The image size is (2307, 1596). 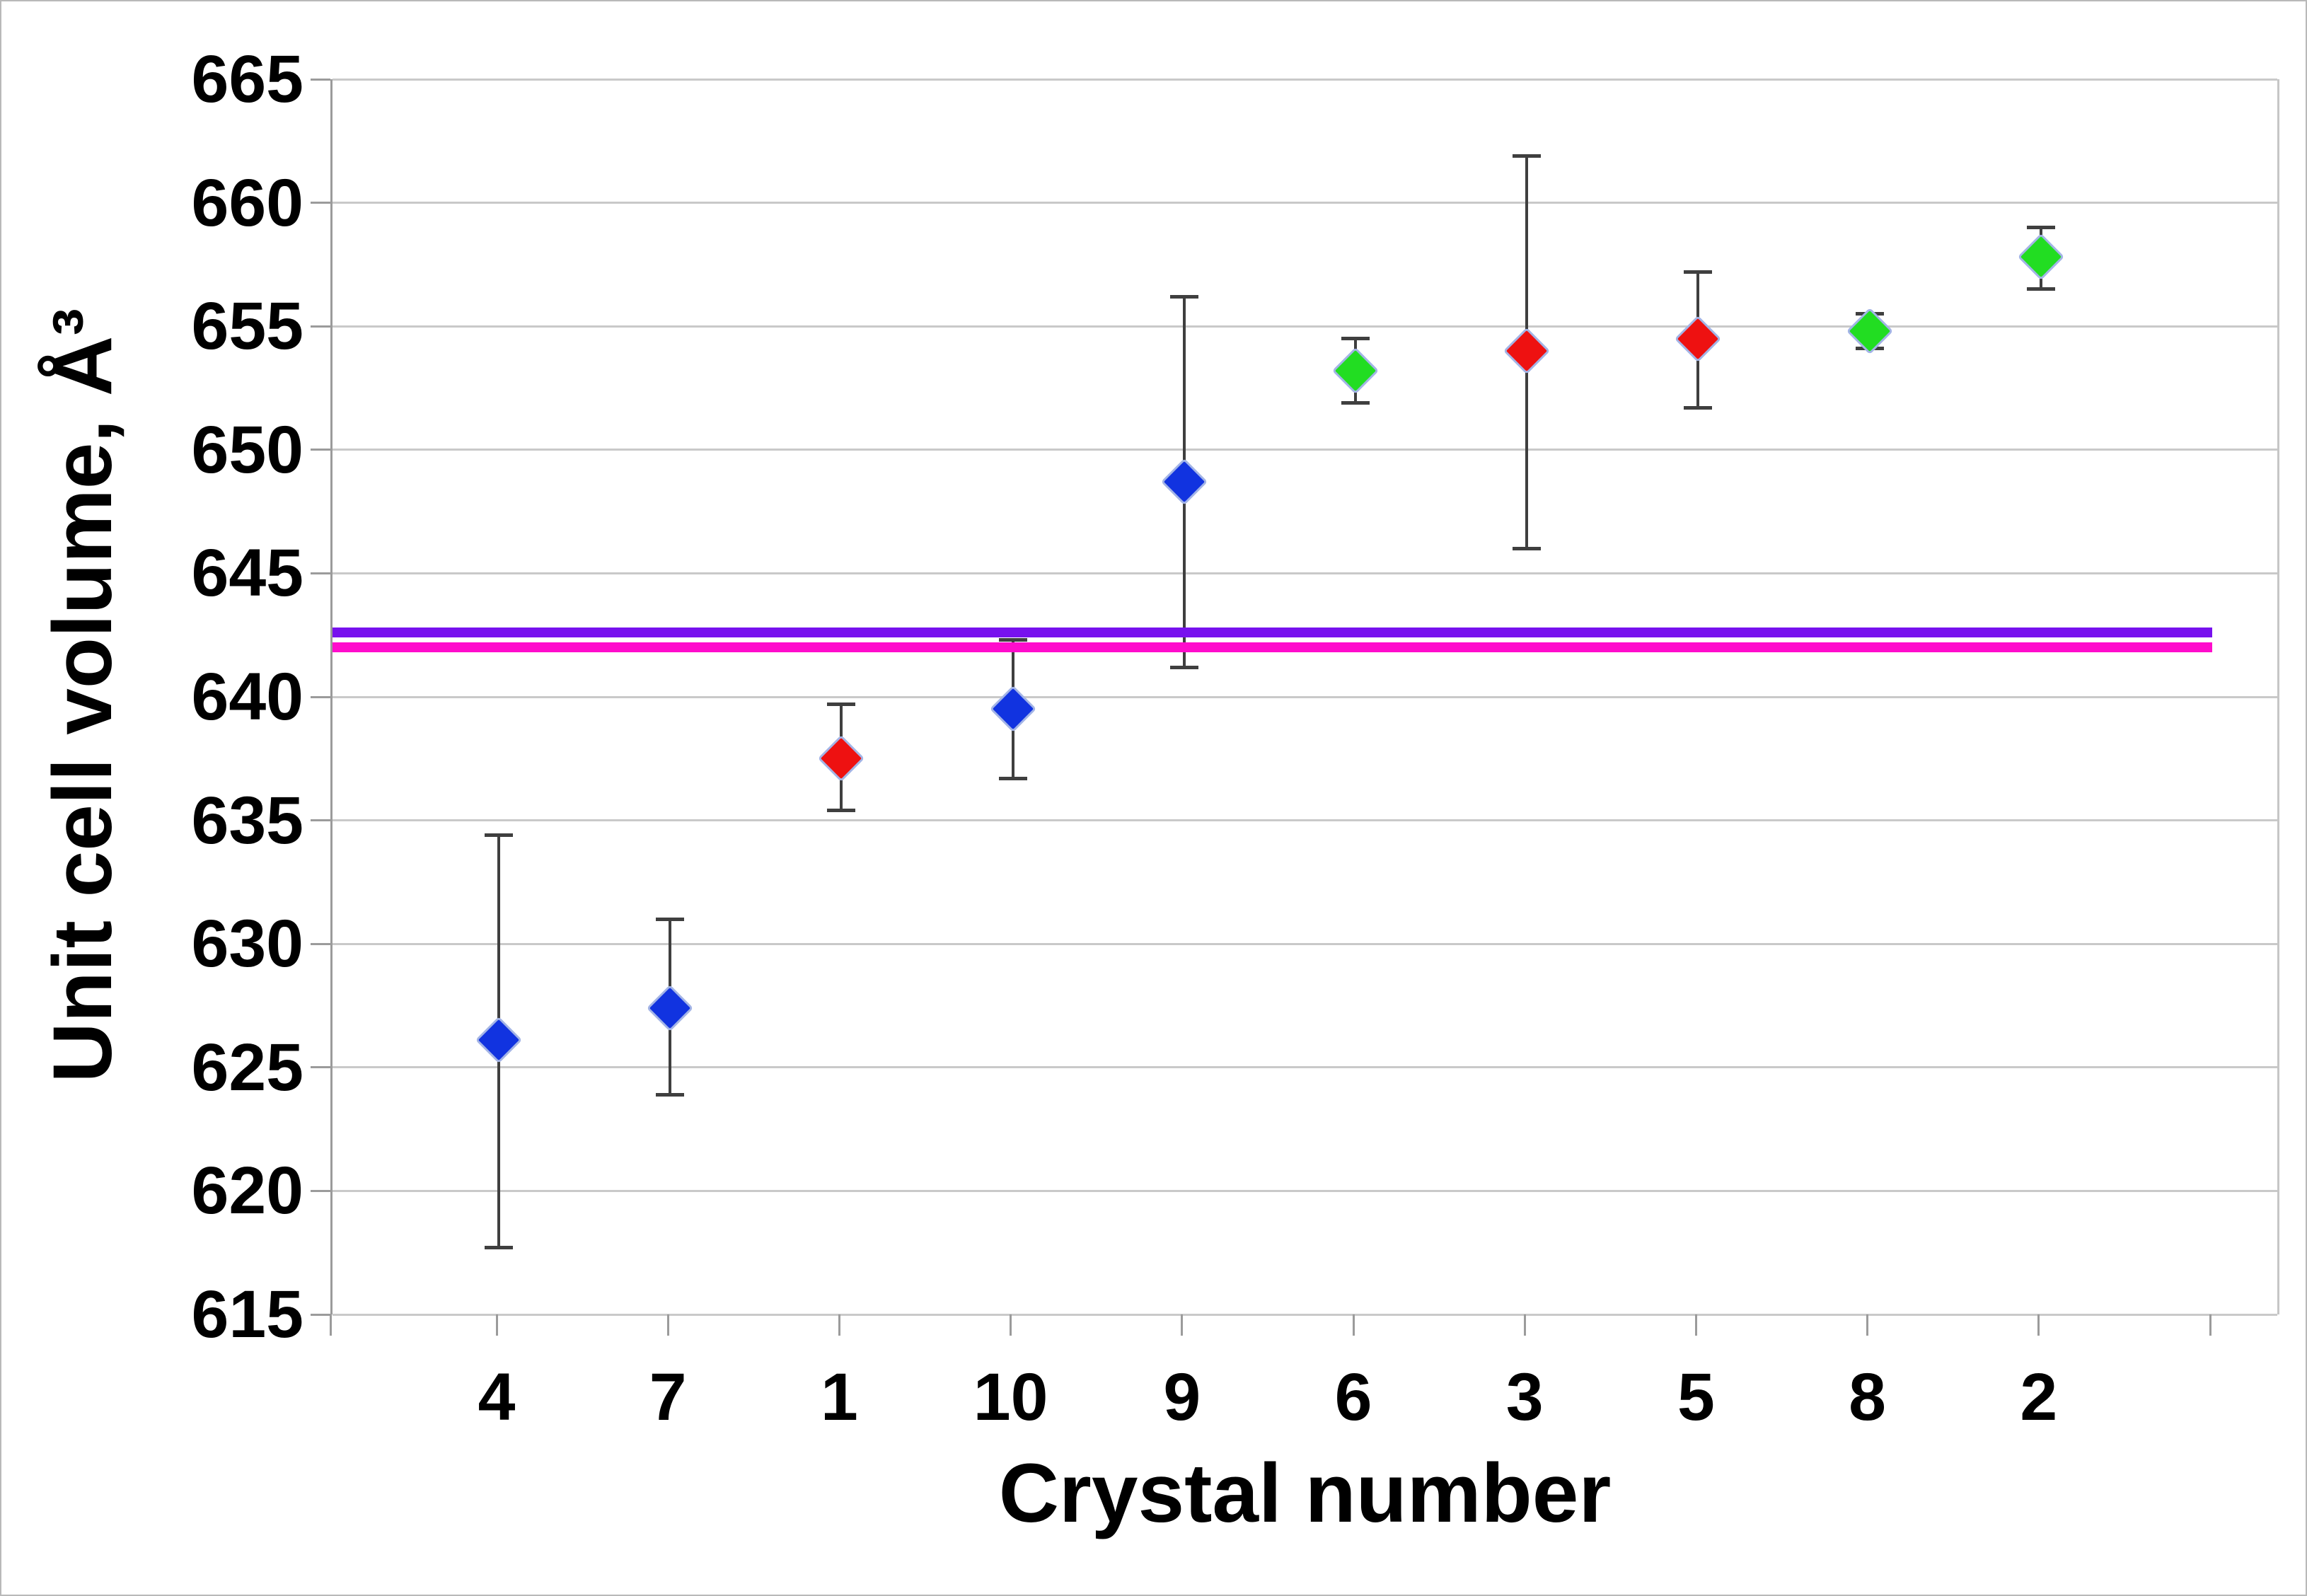 I want to click on x-tick-label: 2, so click(x=2039, y=1397).